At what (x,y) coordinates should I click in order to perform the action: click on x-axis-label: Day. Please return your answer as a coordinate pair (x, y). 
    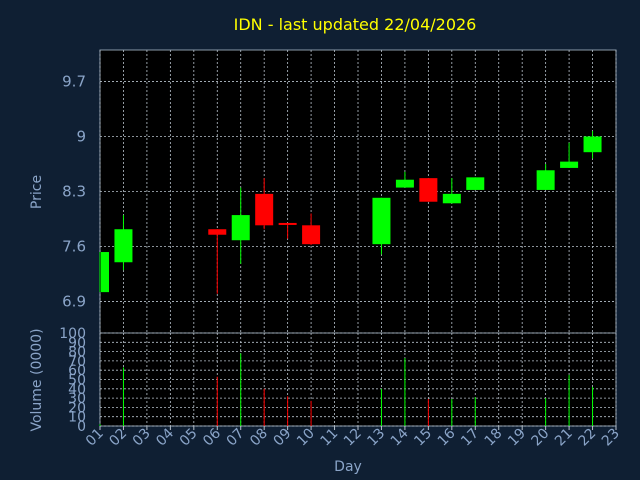
    Looking at the image, I should click on (348, 467).